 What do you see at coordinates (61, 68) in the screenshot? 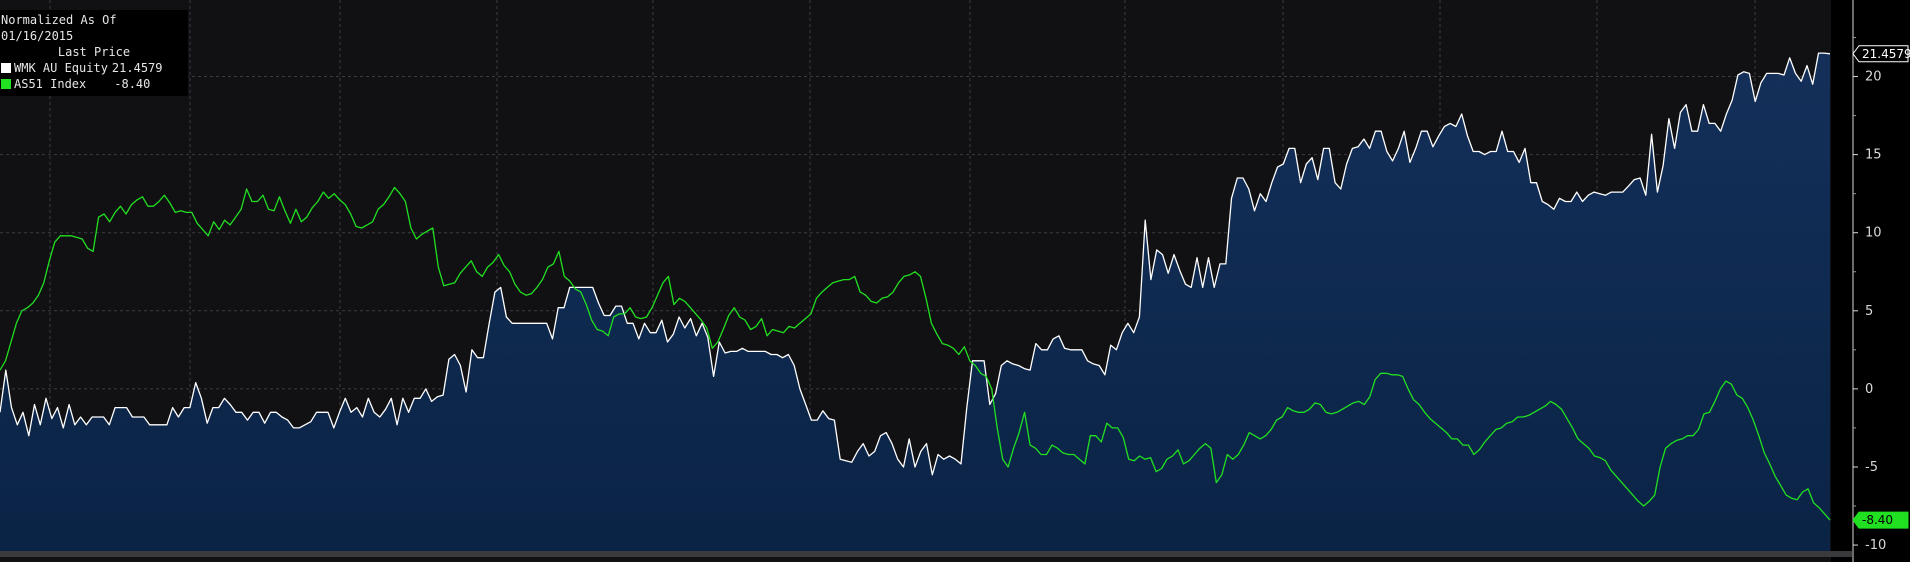
I see `legend-name-wmk: WMK AU Equity` at bounding box center [61, 68].